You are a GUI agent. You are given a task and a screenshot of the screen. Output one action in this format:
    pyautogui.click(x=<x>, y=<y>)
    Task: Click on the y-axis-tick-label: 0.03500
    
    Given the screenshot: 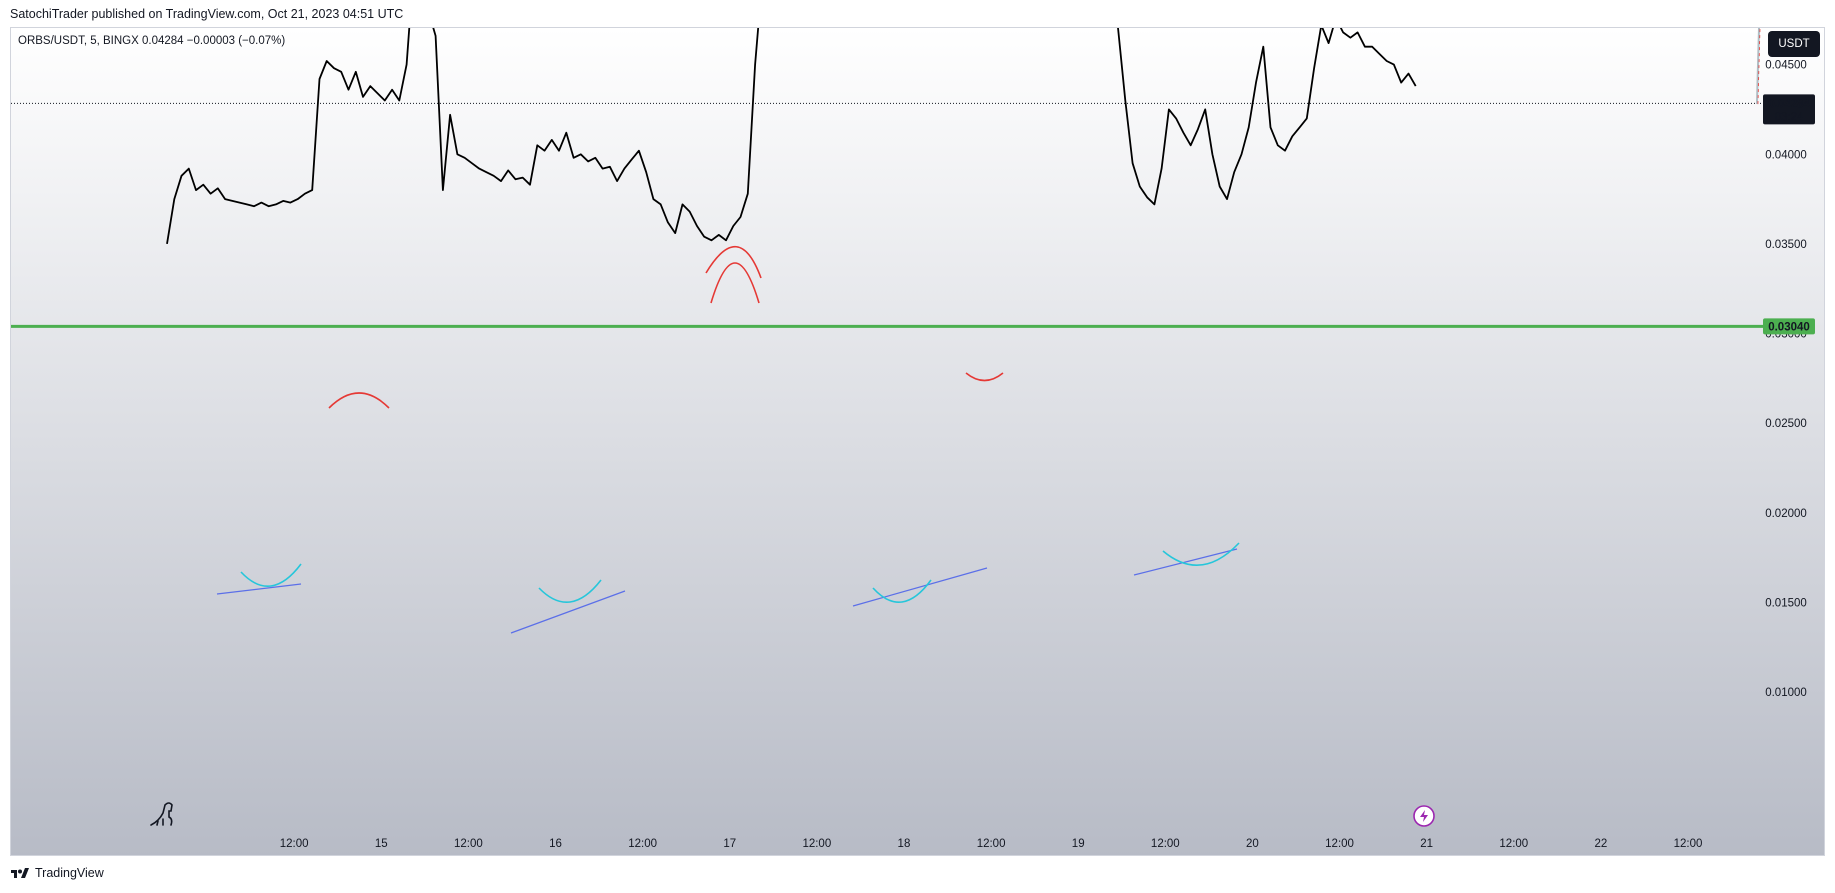 What is the action you would take?
    pyautogui.click(x=1786, y=245)
    